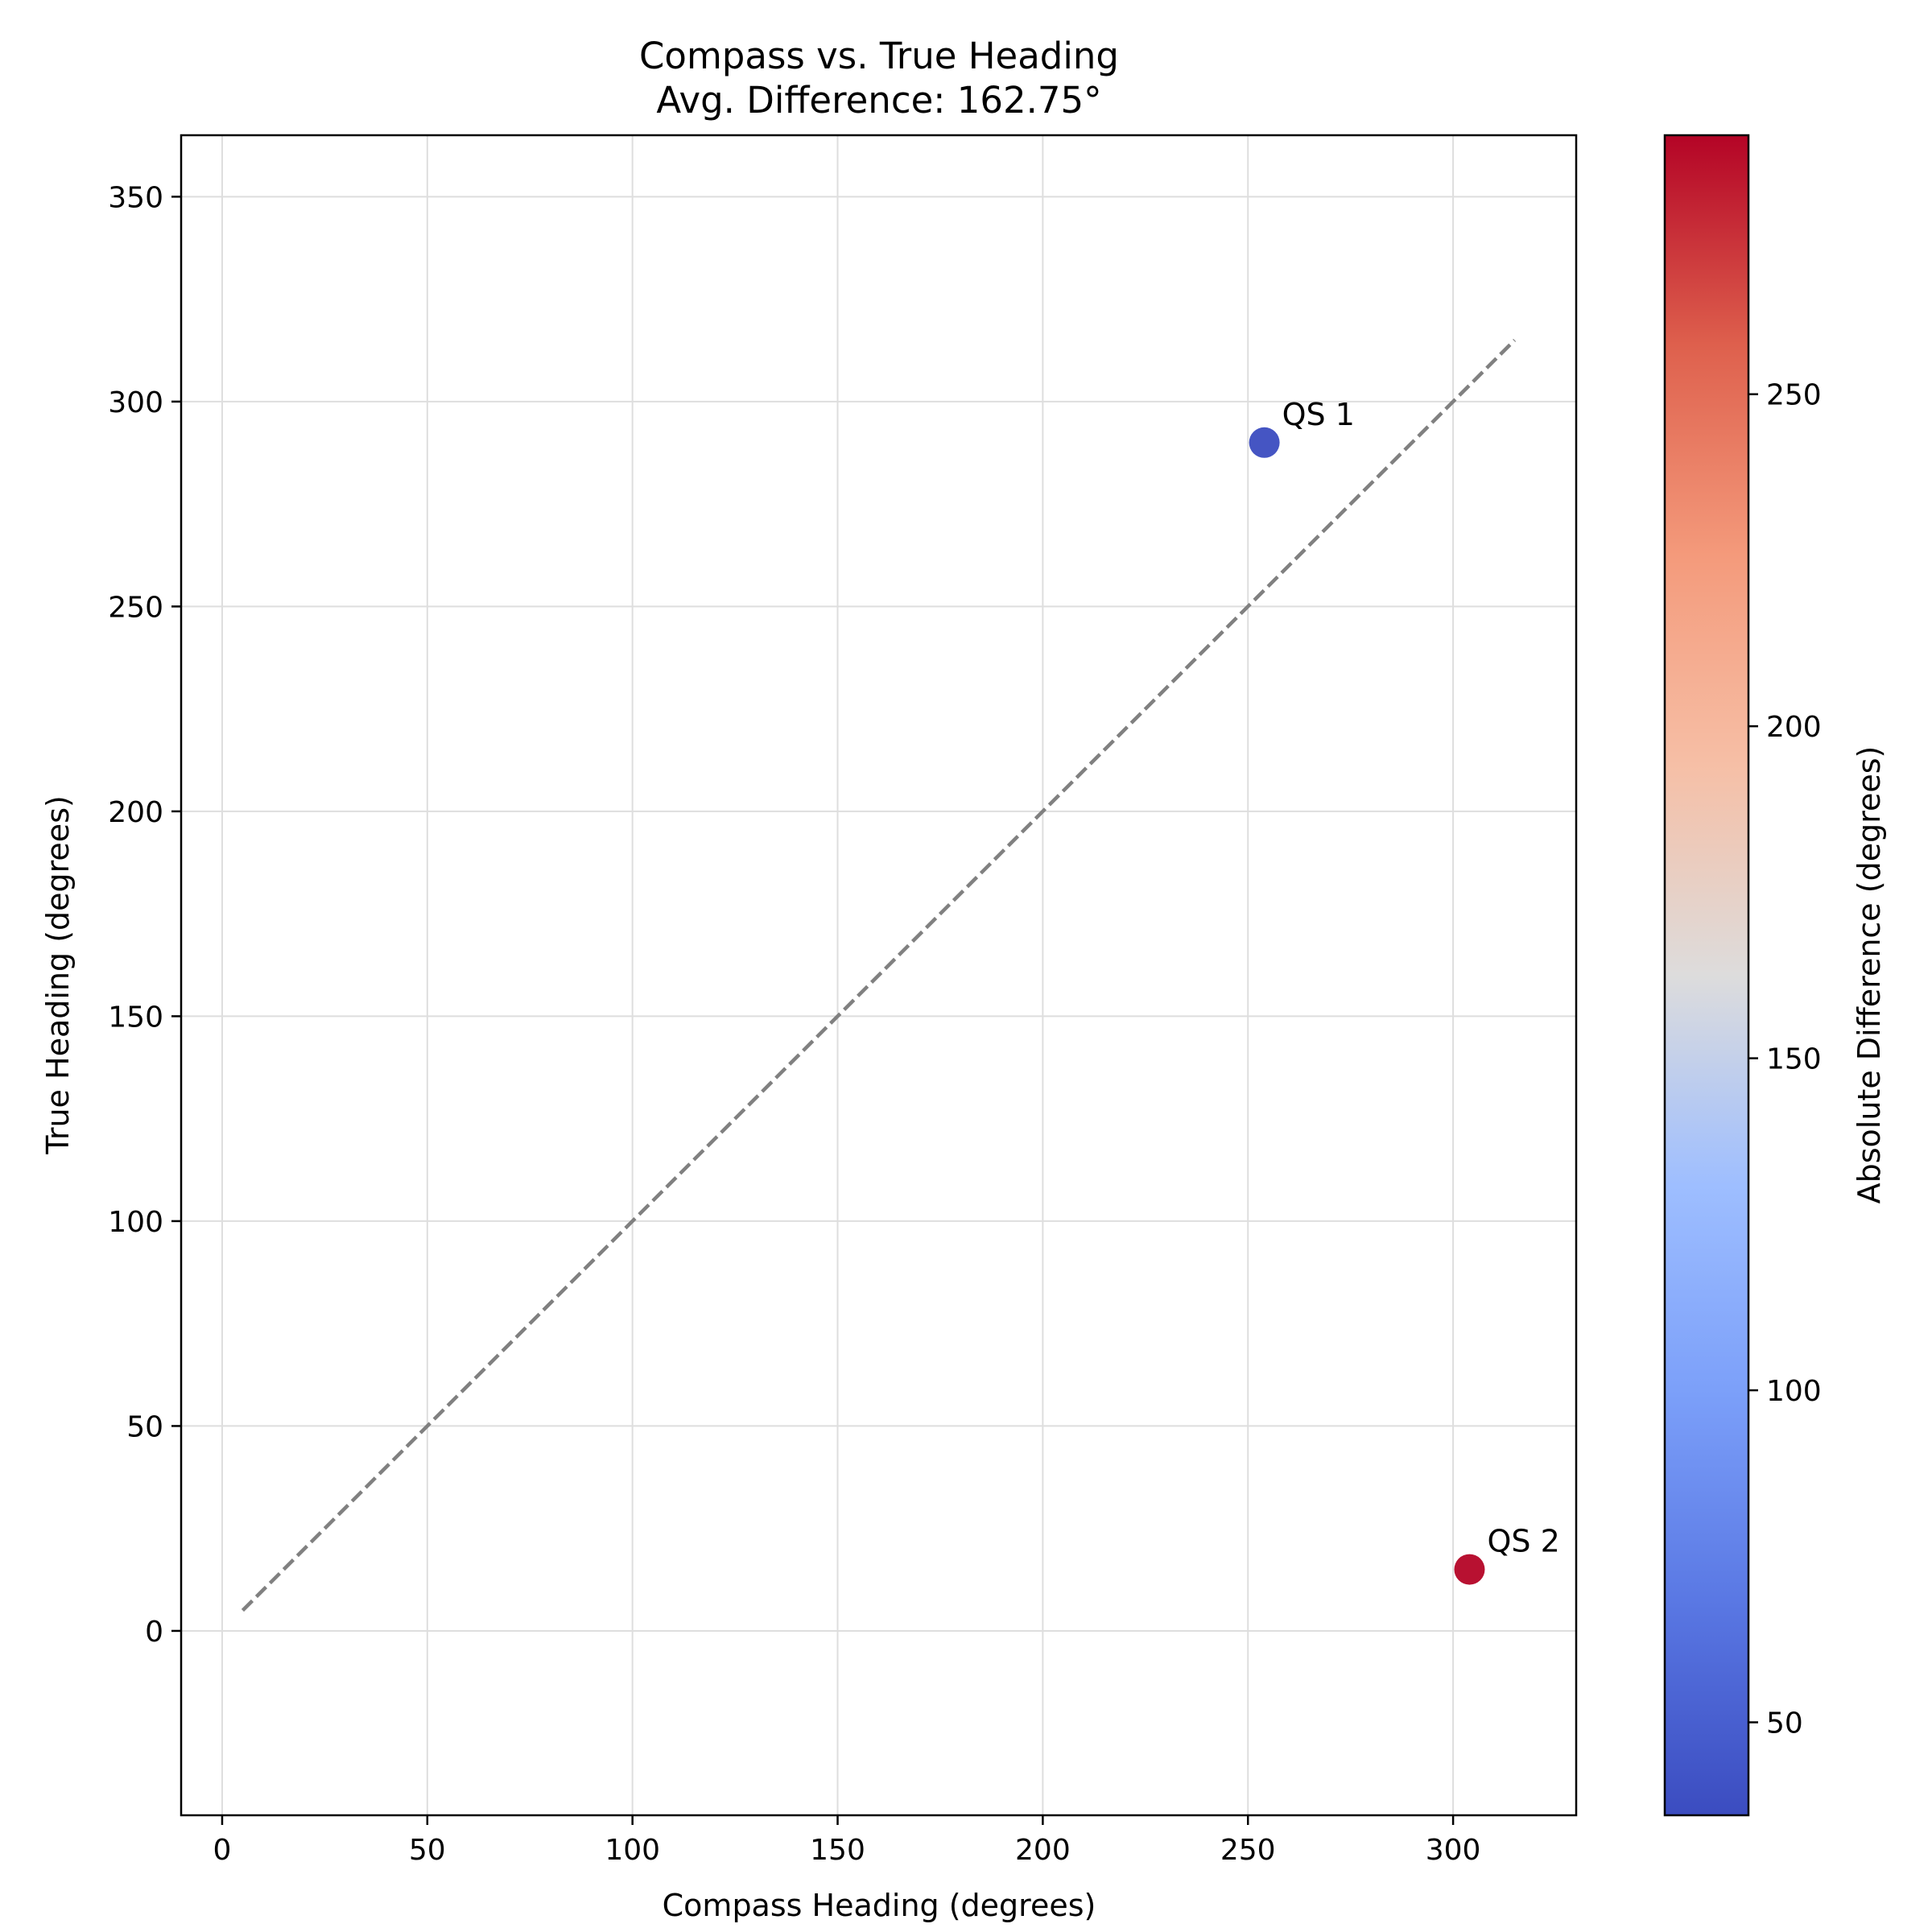 This screenshot has width=1932, height=1932. What do you see at coordinates (144, 915) in the screenshot?
I see `y-axis-ticks: 0 50 100 150 200 250 300 350` at bounding box center [144, 915].